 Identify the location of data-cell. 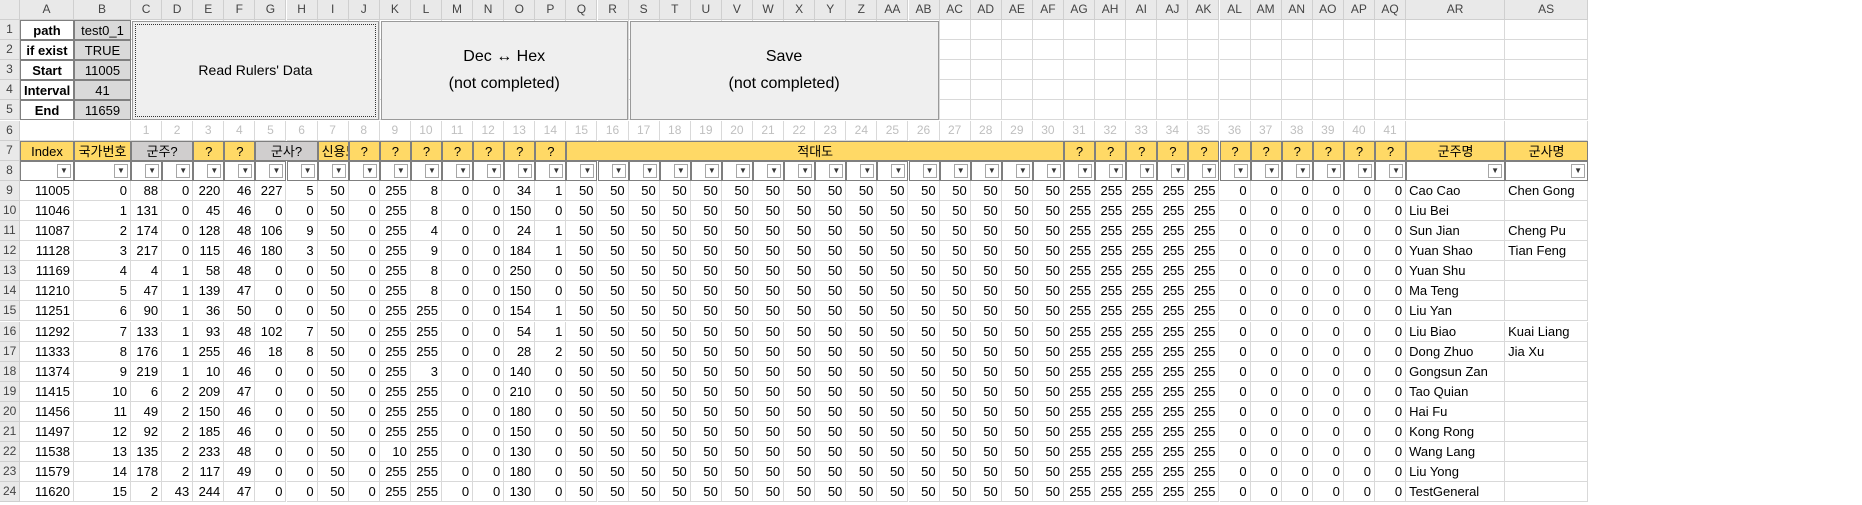
(1547, 432).